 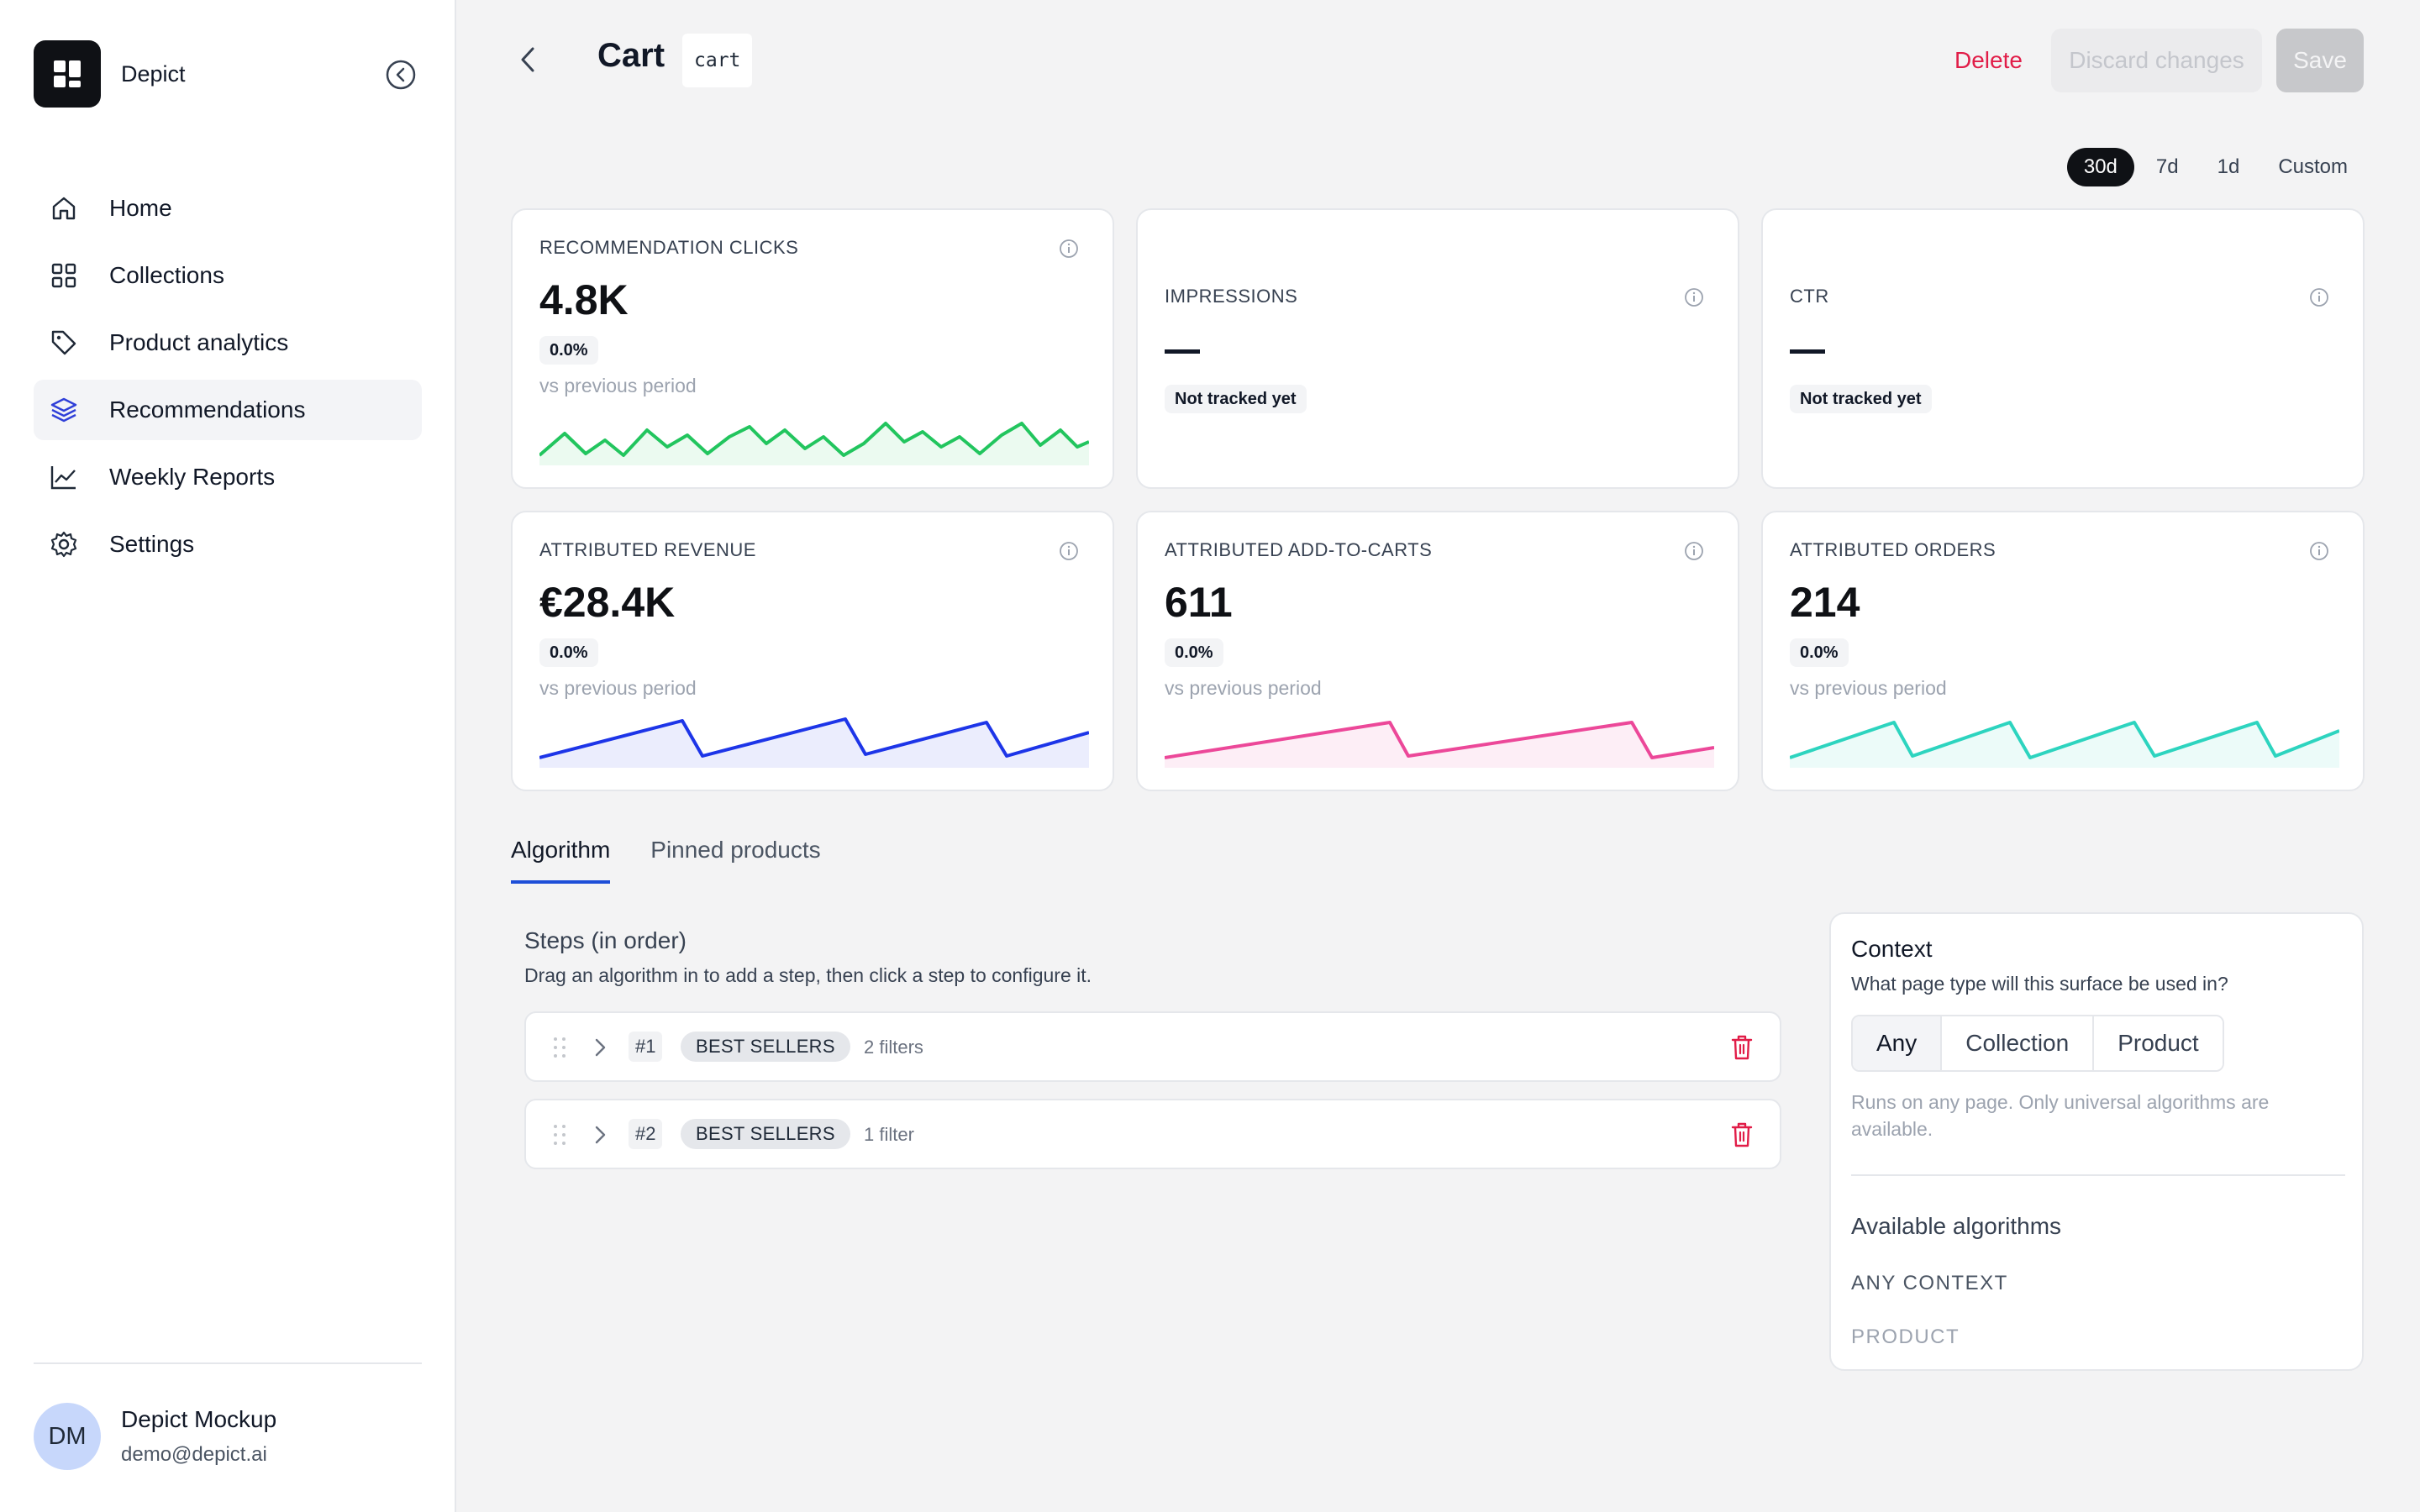 I want to click on algorithm-group-product: PRODUCT, so click(x=1906, y=1337).